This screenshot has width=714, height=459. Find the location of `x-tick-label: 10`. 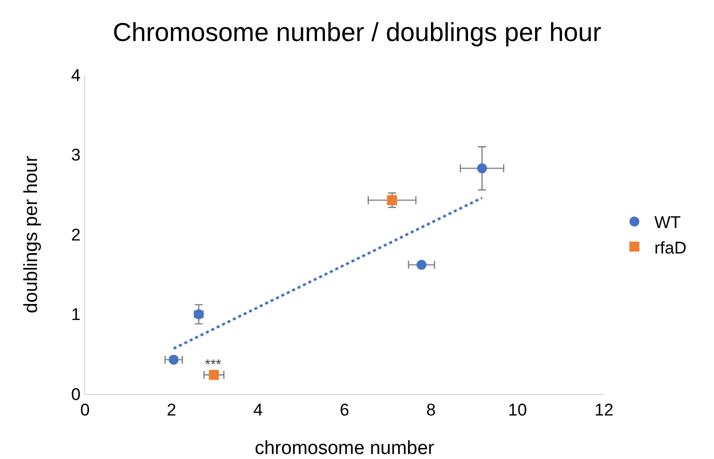

x-tick-label: 10 is located at coordinates (517, 410).